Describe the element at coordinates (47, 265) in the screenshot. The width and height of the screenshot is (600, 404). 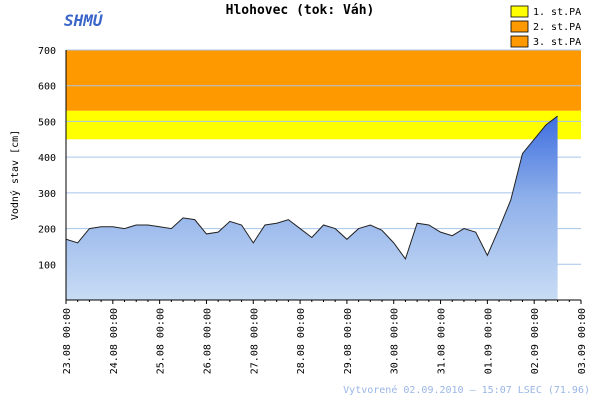
I see `y-tick-label: 100` at that location.